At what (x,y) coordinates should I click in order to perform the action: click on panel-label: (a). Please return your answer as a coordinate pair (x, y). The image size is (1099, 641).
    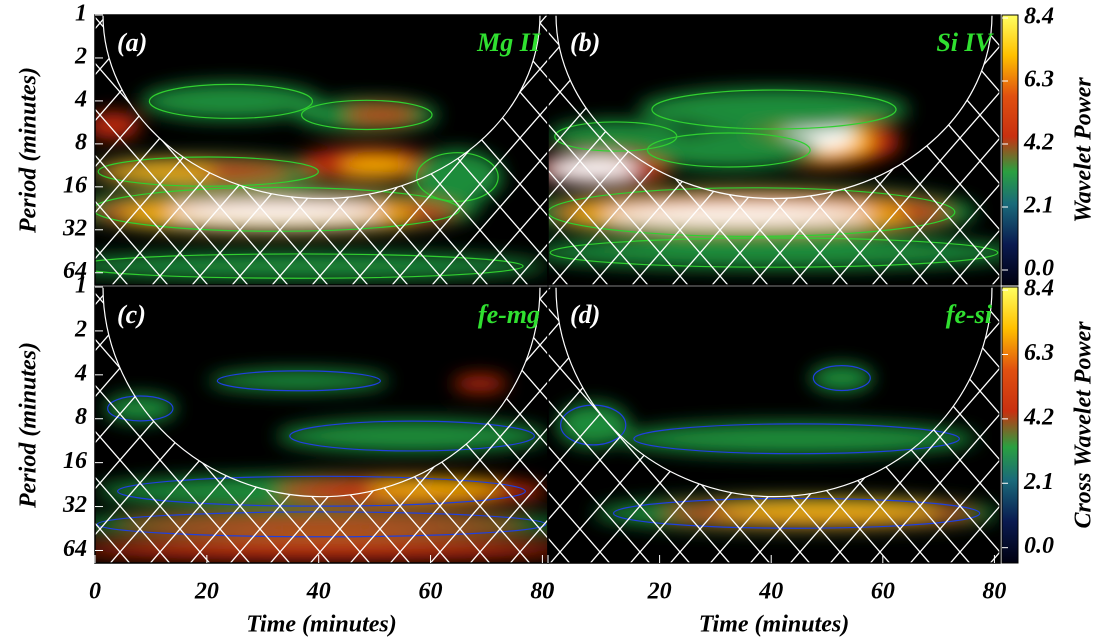
    Looking at the image, I should click on (132, 42).